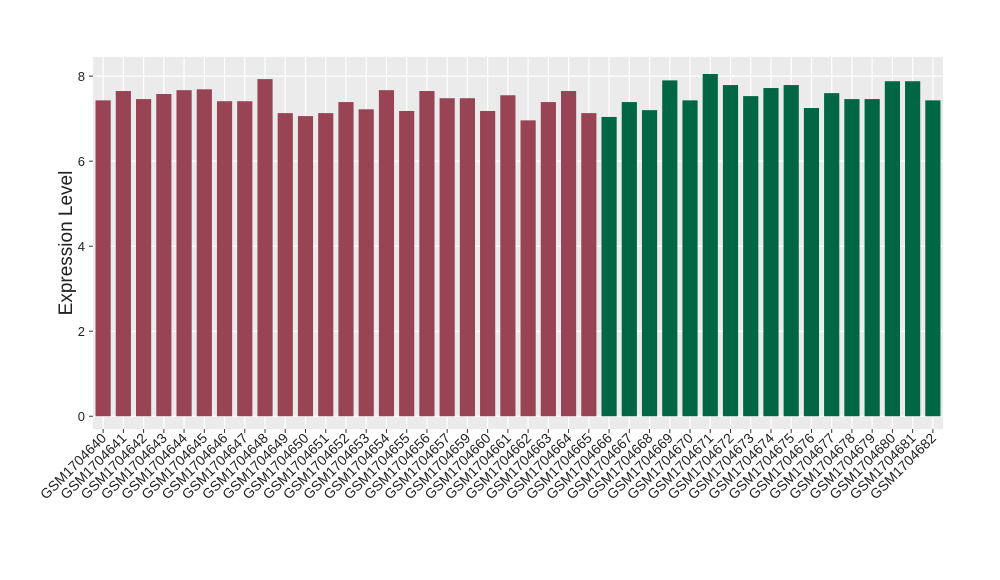 This screenshot has height=580, width=1000. What do you see at coordinates (81, 331) in the screenshot?
I see `y-tick-label: 2` at bounding box center [81, 331].